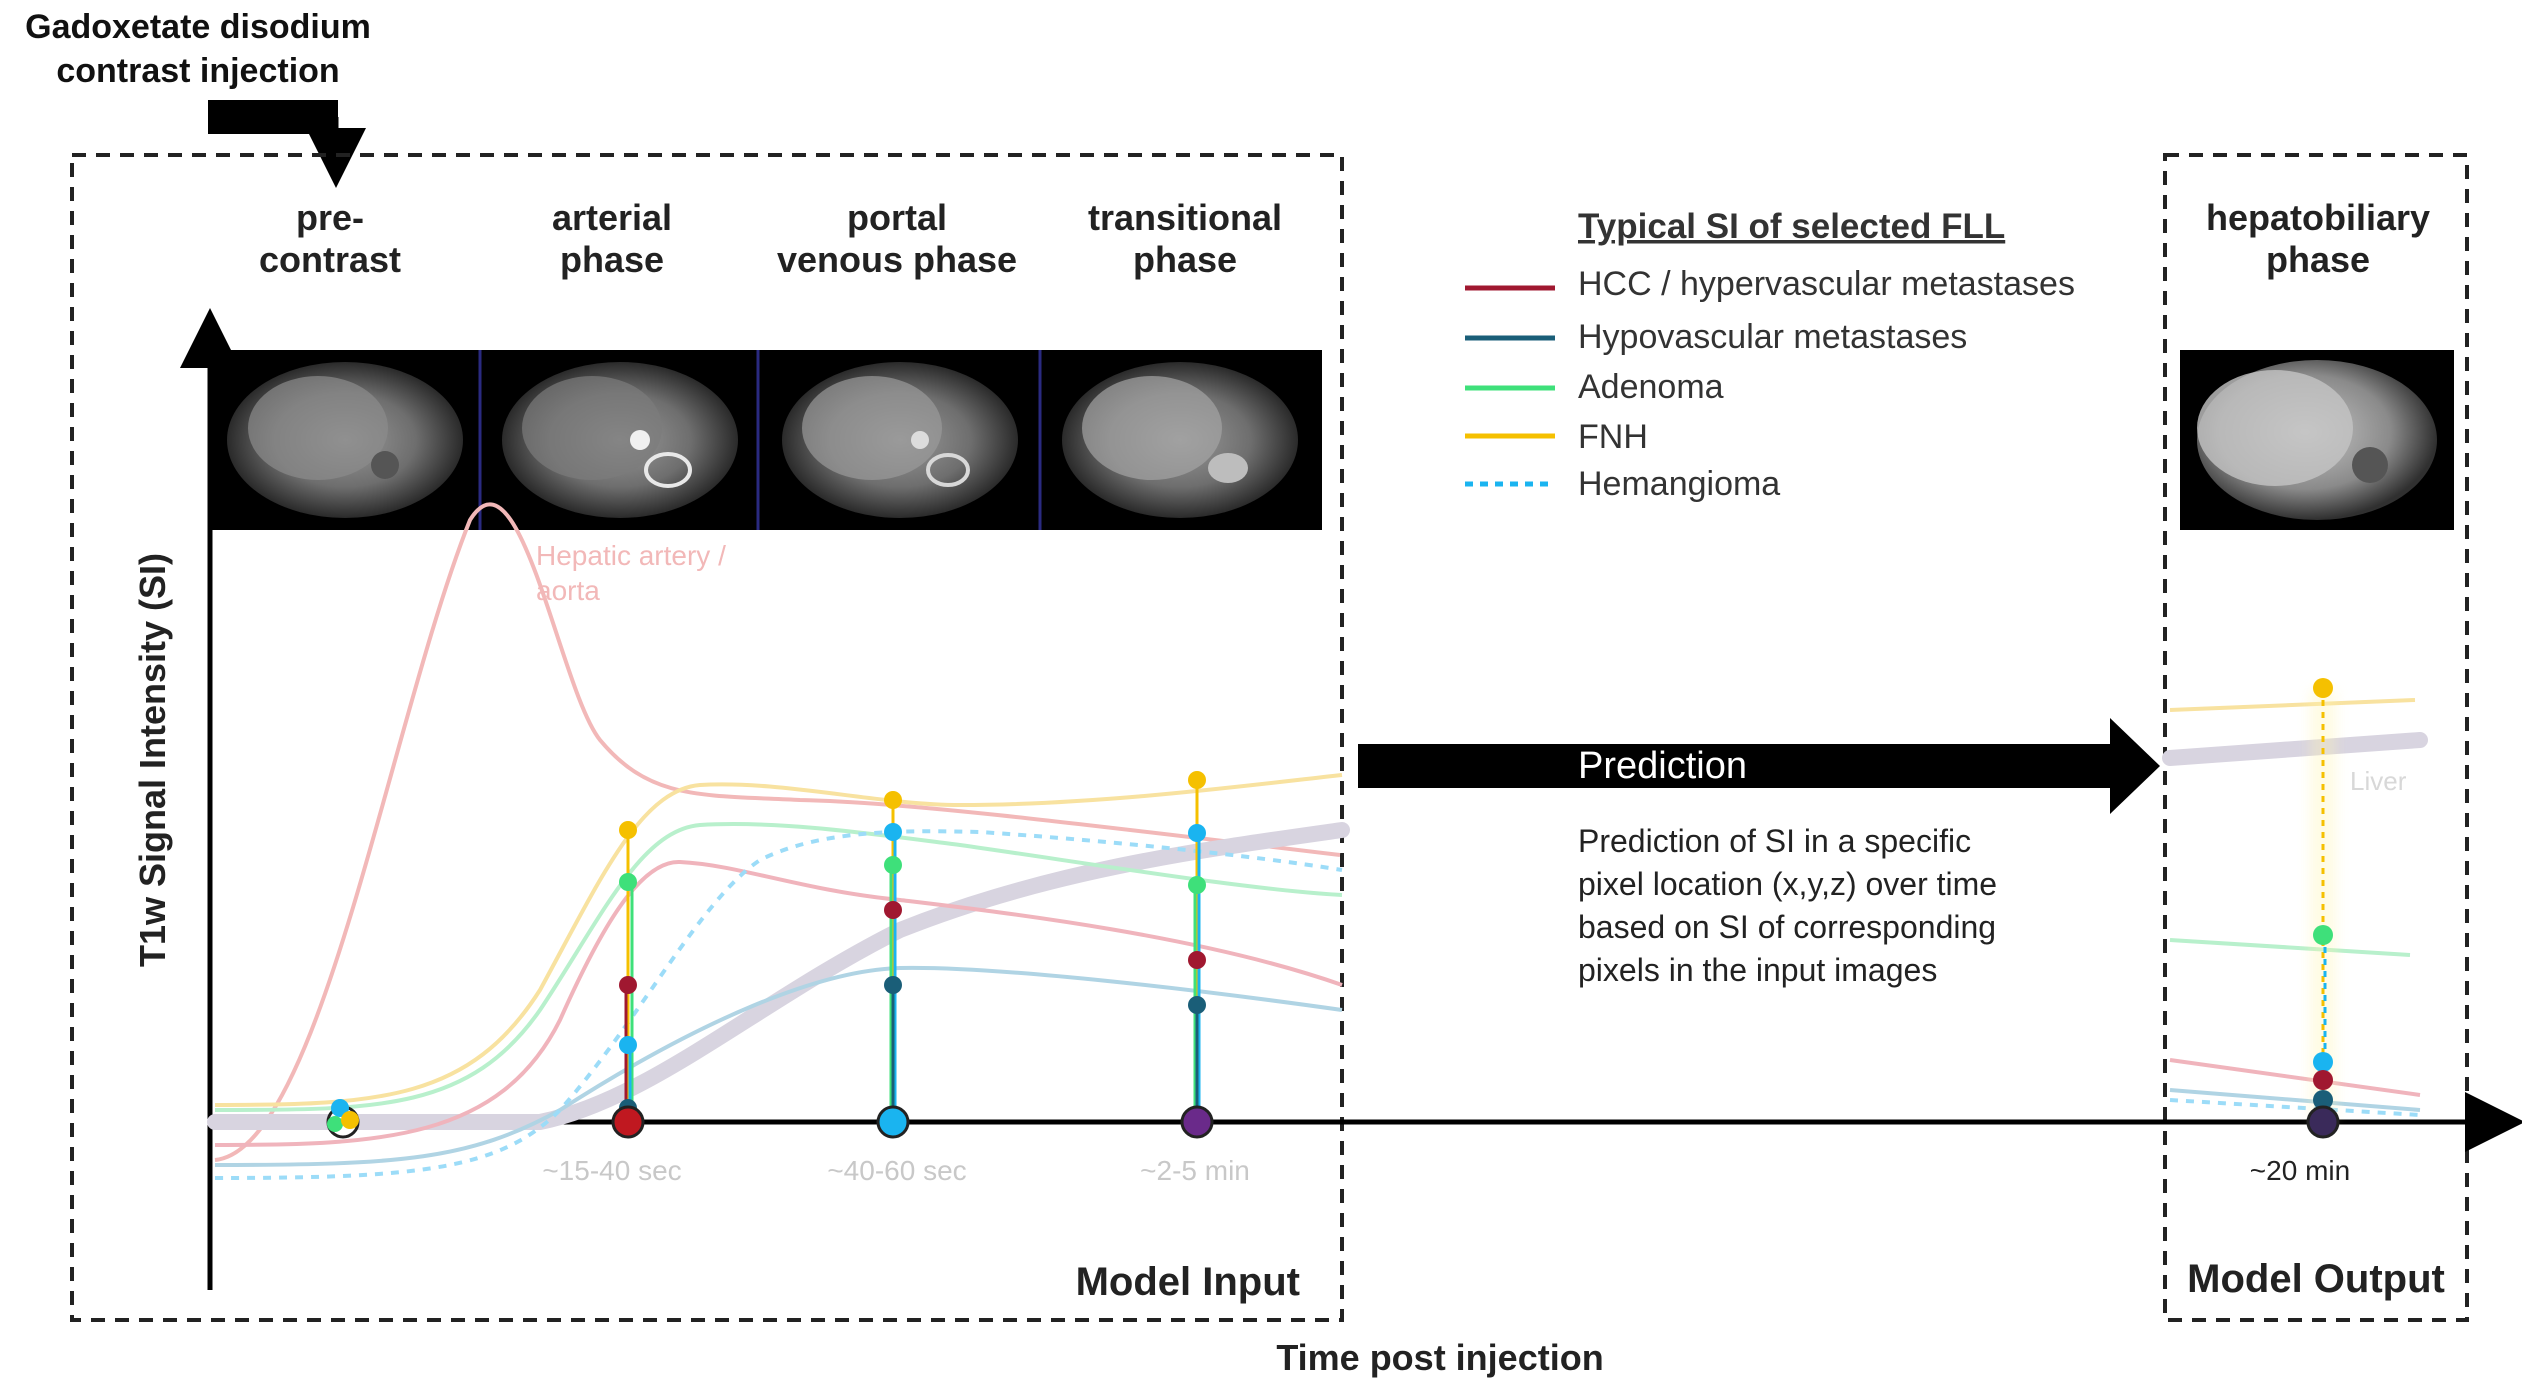  Describe the element at coordinates (197, 71) in the screenshot. I see `injection-label-line2: contrast injection` at that location.